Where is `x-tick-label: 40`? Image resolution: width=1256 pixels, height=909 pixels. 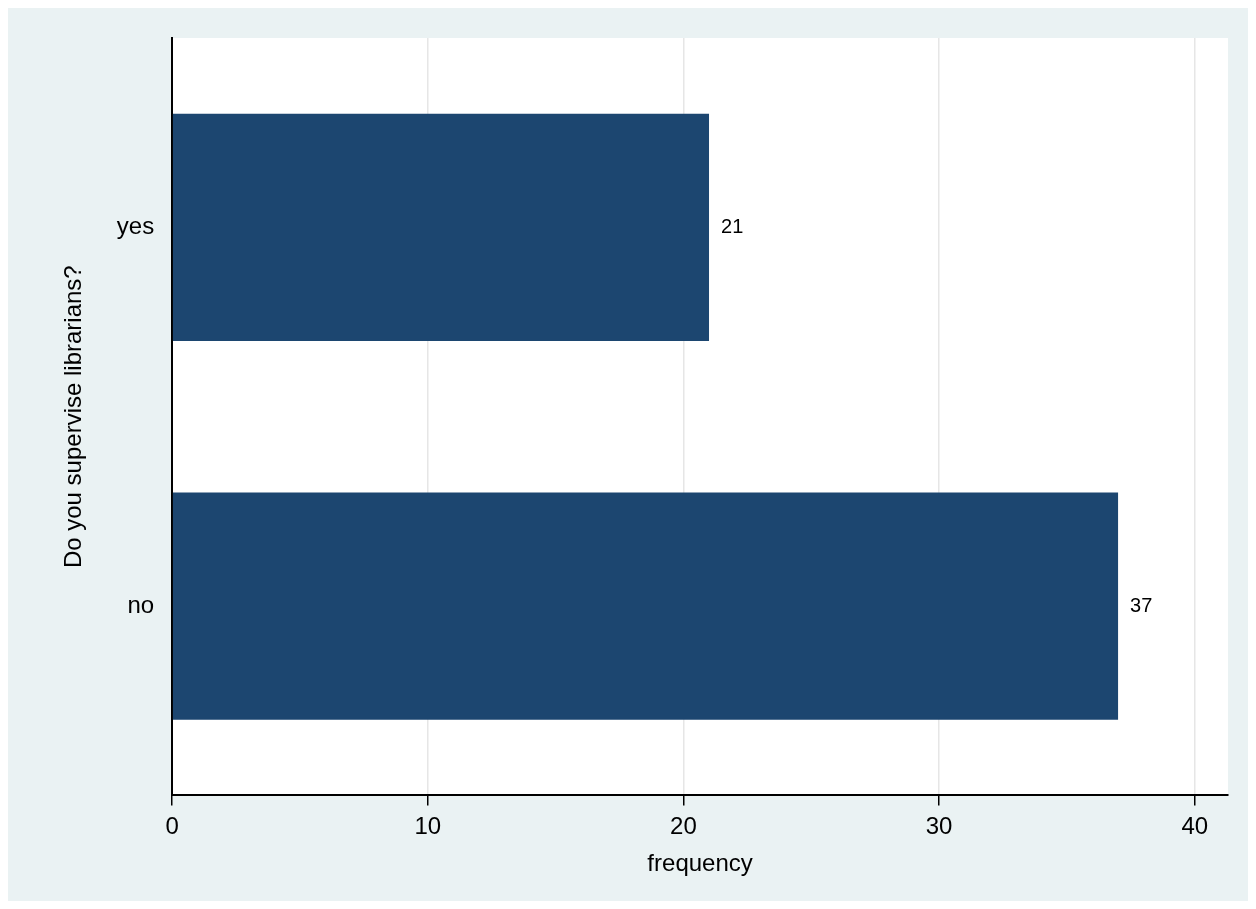
x-tick-label: 40 is located at coordinates (1195, 826).